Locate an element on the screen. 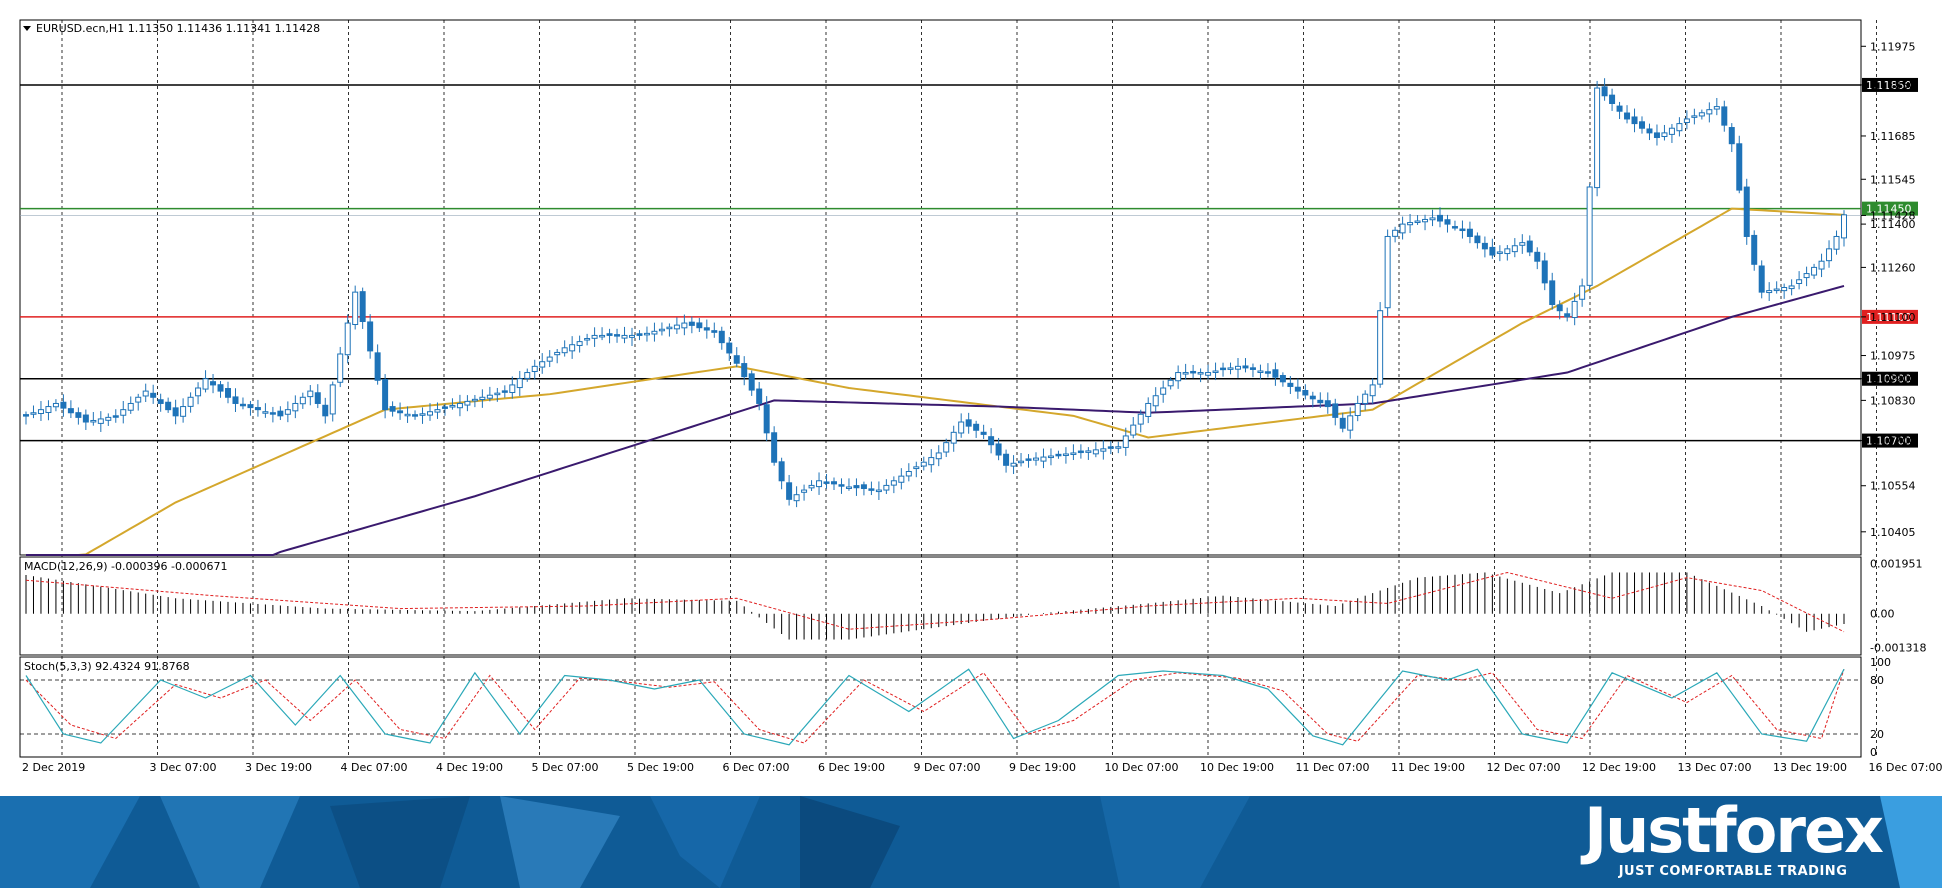  x-tick-label: 16 Dec 07:00 is located at coordinates (1905, 767).